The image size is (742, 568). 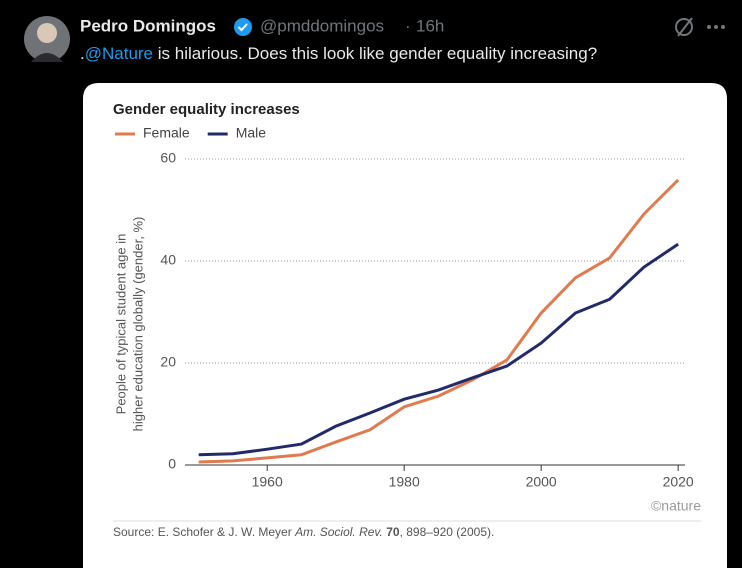 What do you see at coordinates (172, 464) in the screenshot?
I see `y-tick-label: 0` at bounding box center [172, 464].